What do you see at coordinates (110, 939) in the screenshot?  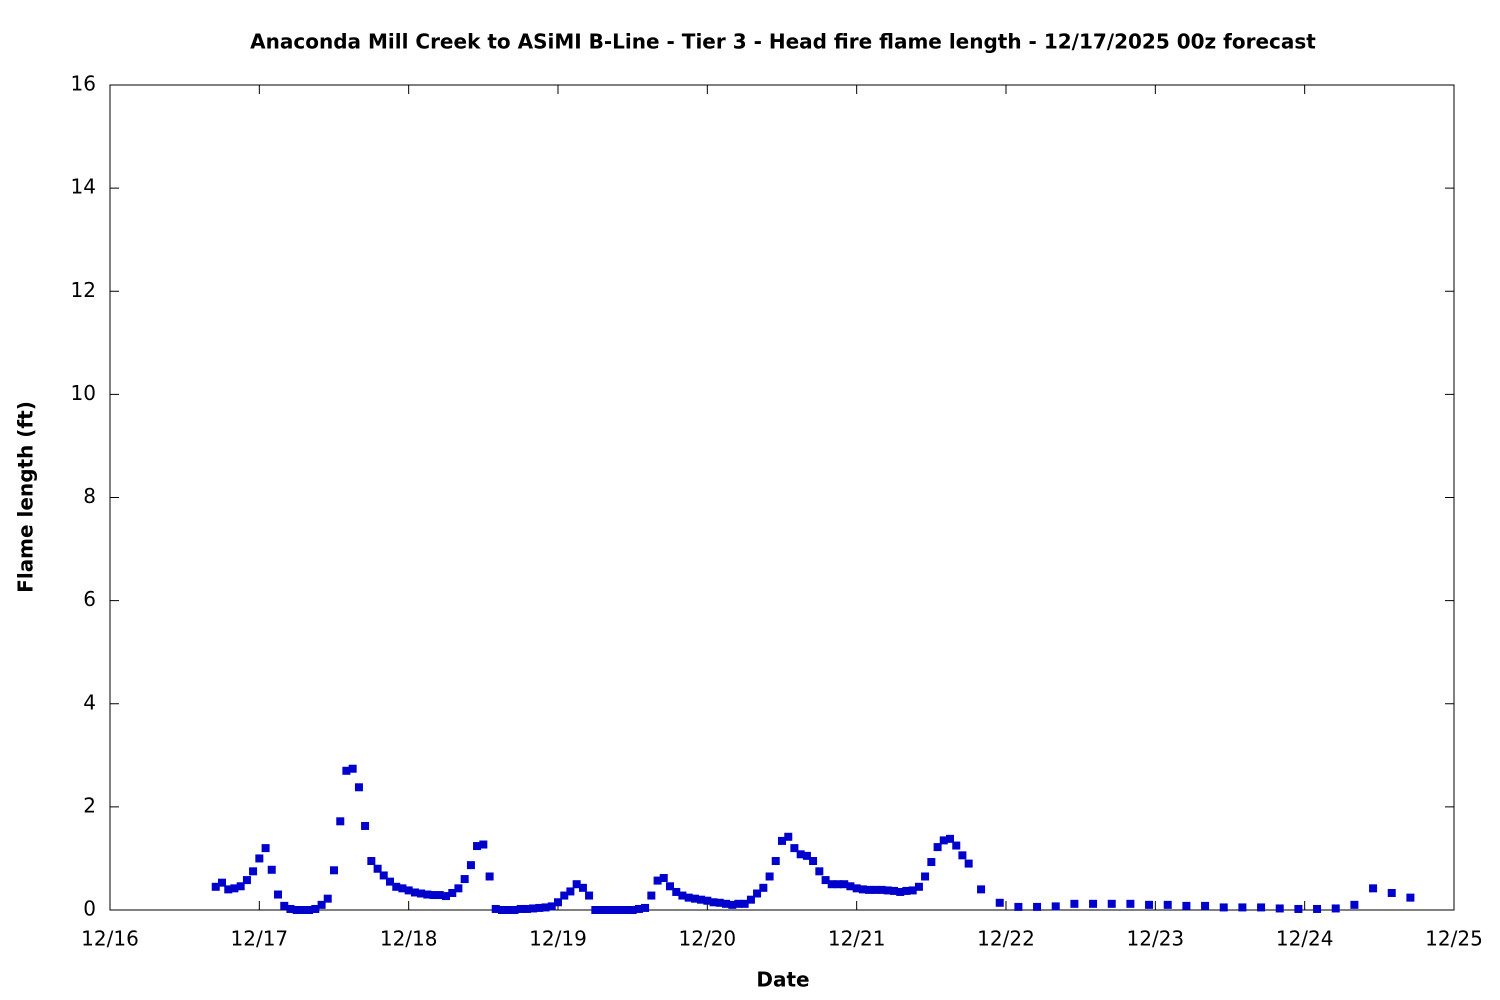 I see `x-tick-label: 12/16` at bounding box center [110, 939].